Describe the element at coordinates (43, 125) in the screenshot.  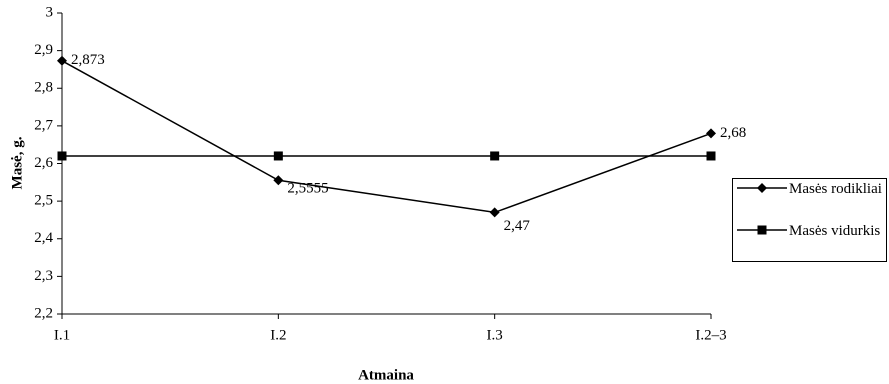
I see `y-tick-label: 2,7` at that location.